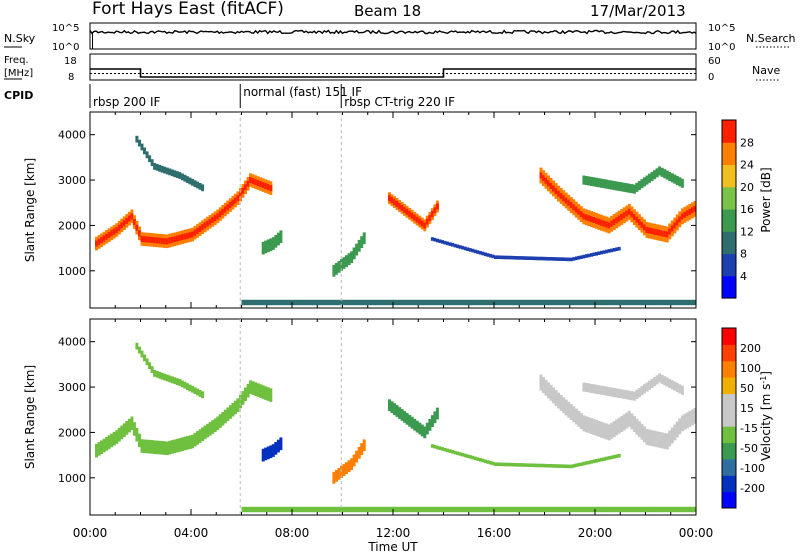 The width and height of the screenshot is (800, 554). I want to click on nsearch-tick-bottom: 10^0, so click(721, 47).